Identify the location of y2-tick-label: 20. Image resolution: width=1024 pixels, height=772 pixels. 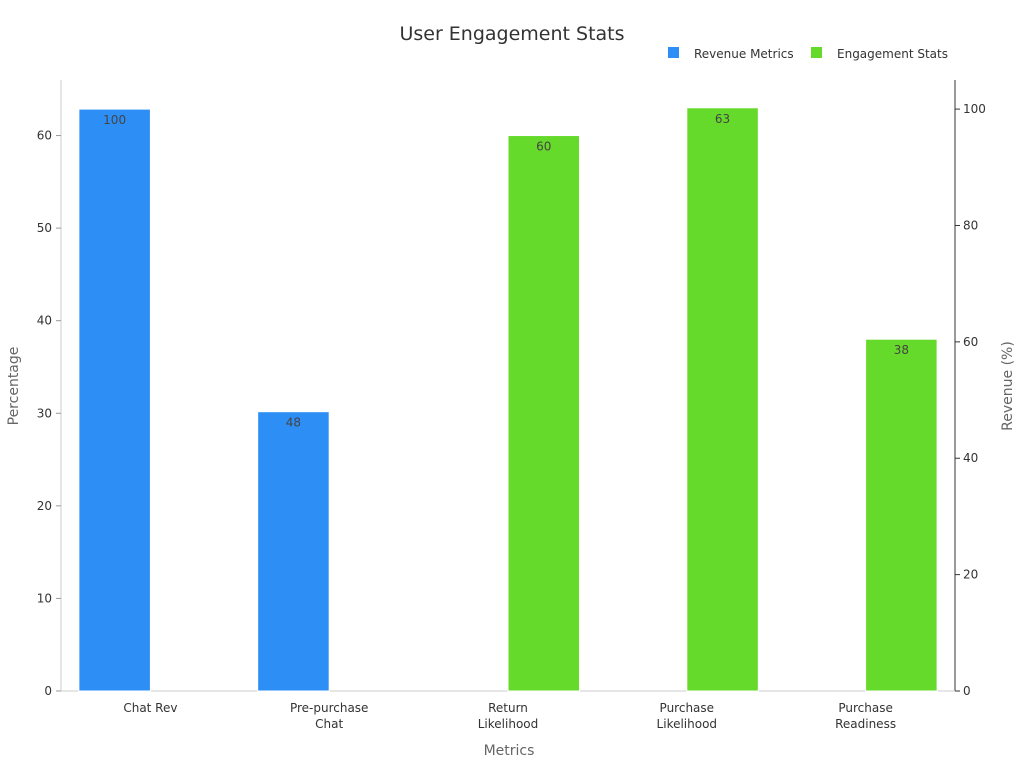
(970, 575).